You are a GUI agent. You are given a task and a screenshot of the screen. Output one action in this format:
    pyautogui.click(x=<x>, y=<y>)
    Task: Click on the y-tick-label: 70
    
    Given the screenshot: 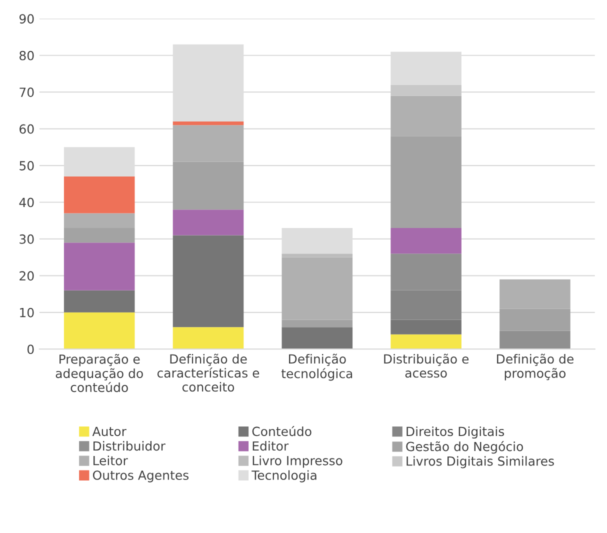 What is the action you would take?
    pyautogui.click(x=27, y=93)
    